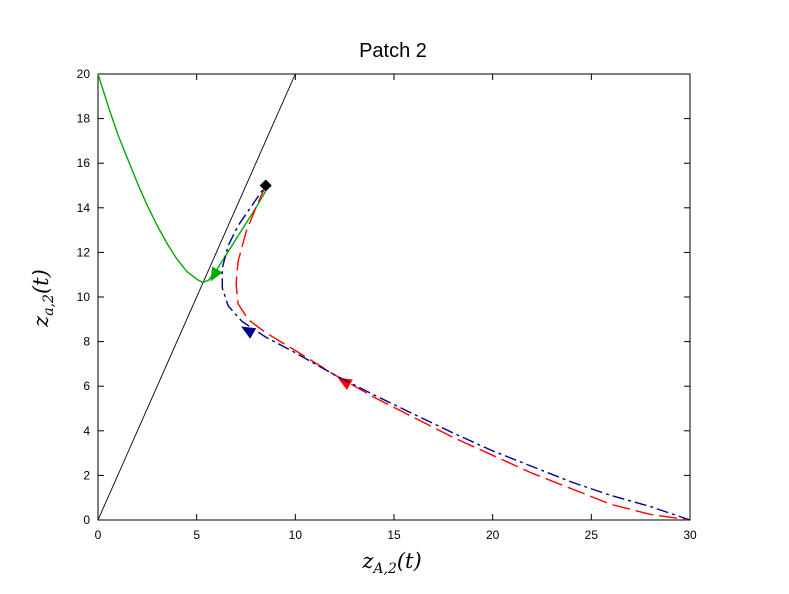  I want to click on y-axis-label-sub: a,2, so click(49, 305).